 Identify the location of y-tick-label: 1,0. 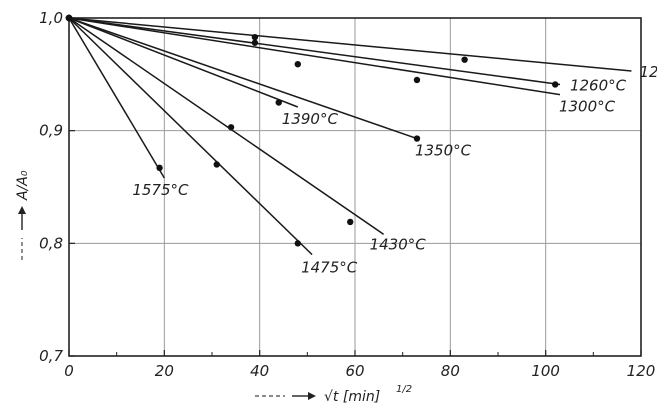
(51, 18).